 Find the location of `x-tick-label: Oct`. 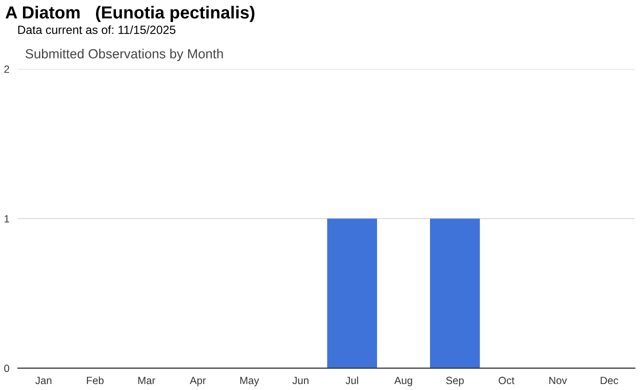

x-tick-label: Oct is located at coordinates (506, 380).